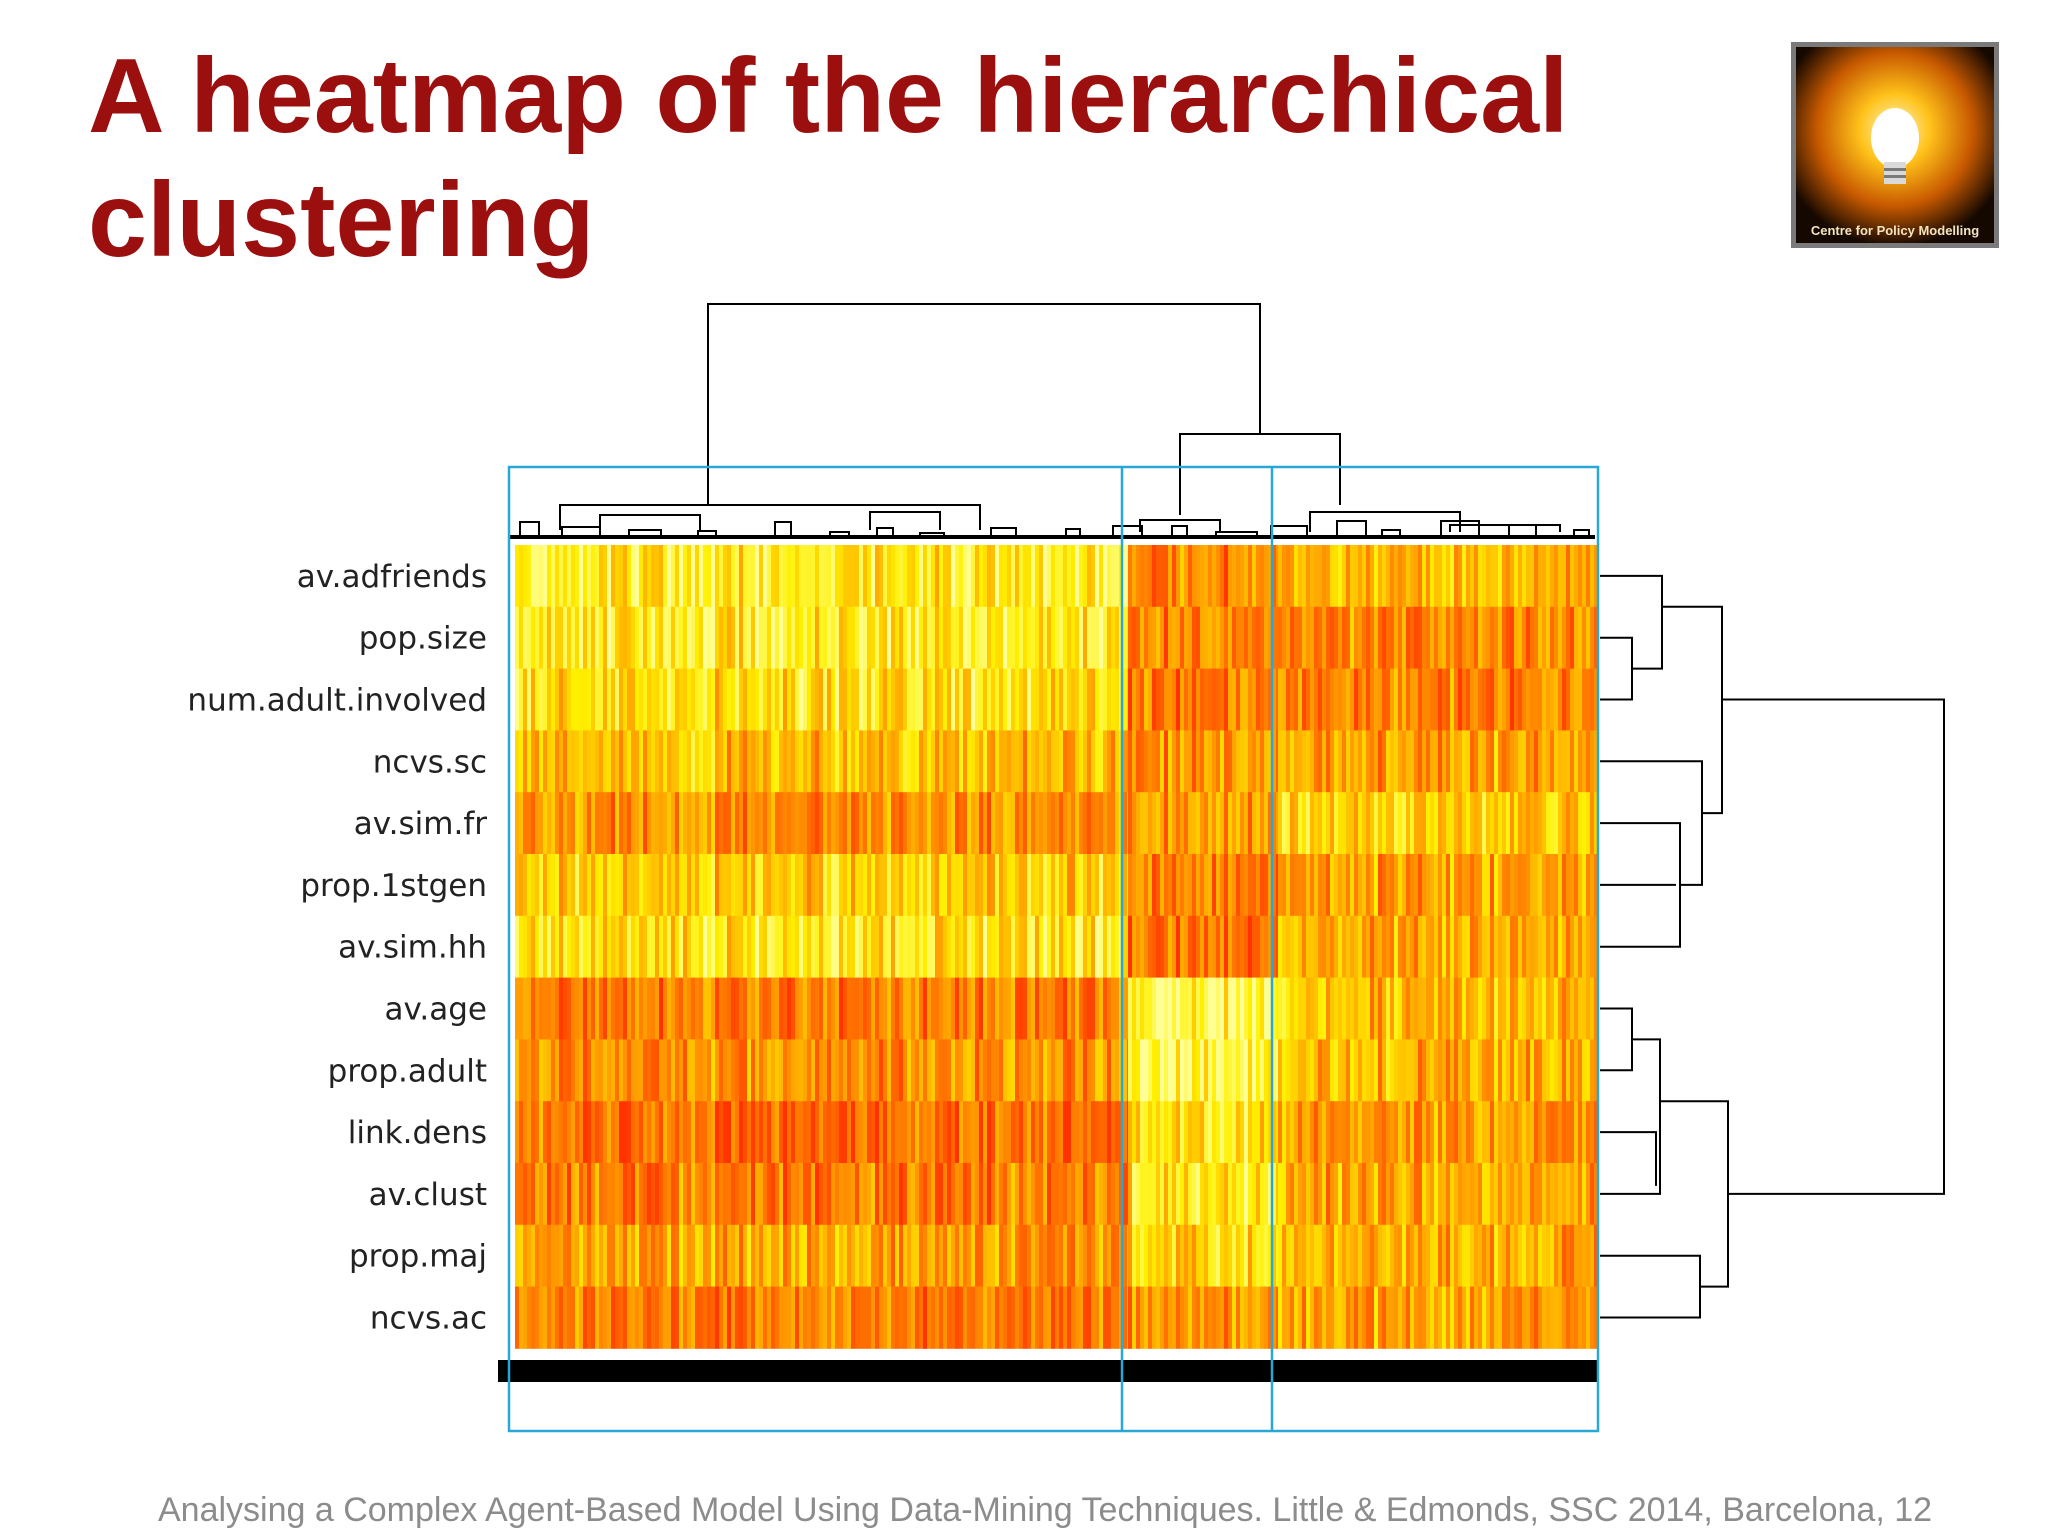 The image size is (2048, 1536). What do you see at coordinates (1895, 145) in the screenshot?
I see `cpm-logo: Centre for Policy Modelling` at bounding box center [1895, 145].